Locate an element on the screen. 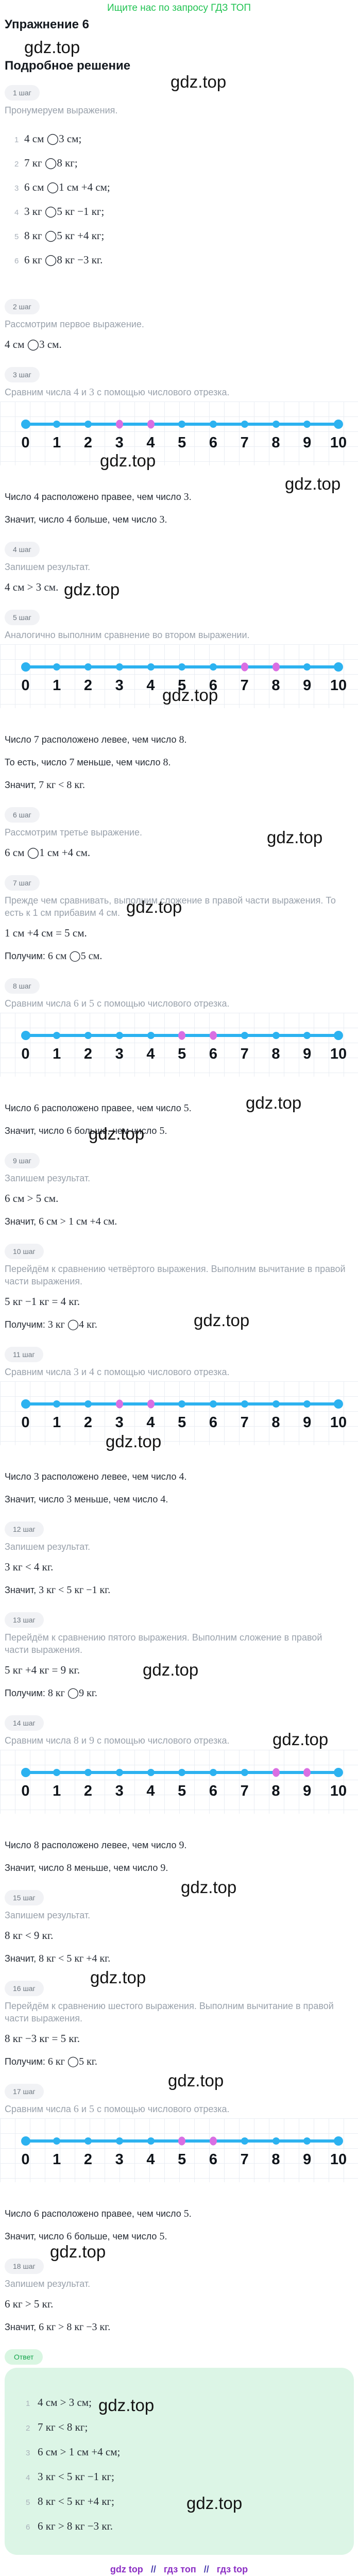 Image resolution: width=358 pixels, height=2576 pixels. sentence: Значит, число 6 больше, чем число 5. is located at coordinates (181, 2236).